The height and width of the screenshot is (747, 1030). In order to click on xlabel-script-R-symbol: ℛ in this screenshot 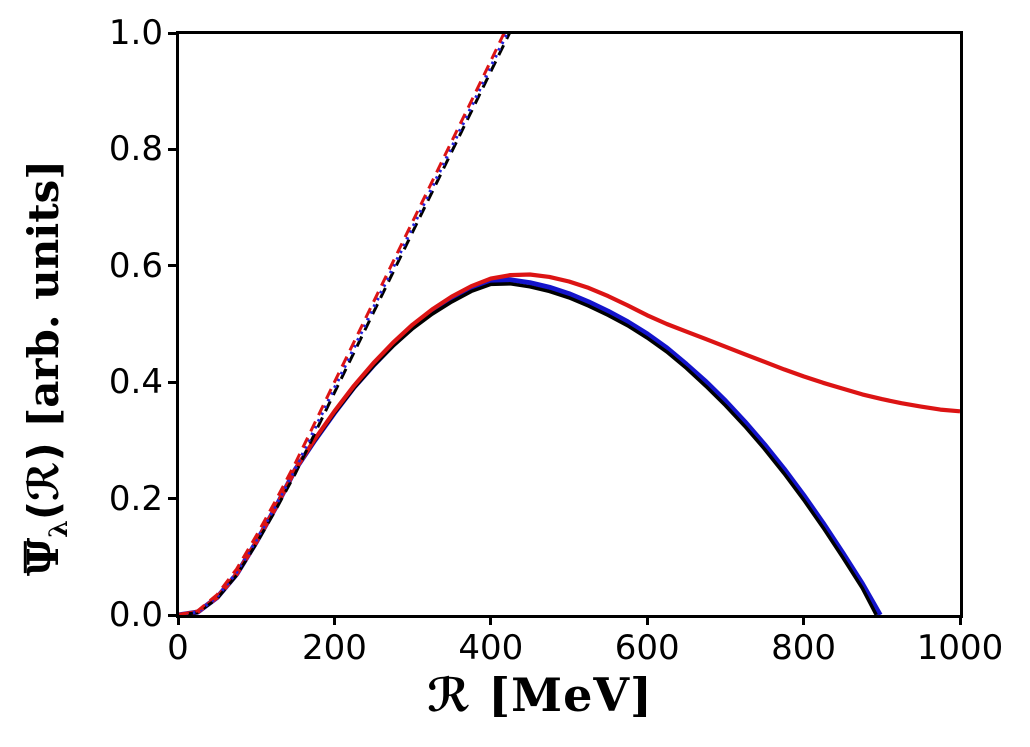, I will do `click(449, 695)`.